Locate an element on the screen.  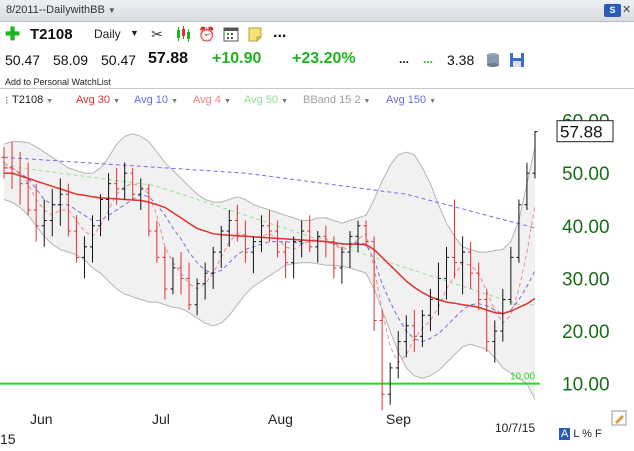
legend-item-label: Avg 150 is located at coordinates (406, 100).